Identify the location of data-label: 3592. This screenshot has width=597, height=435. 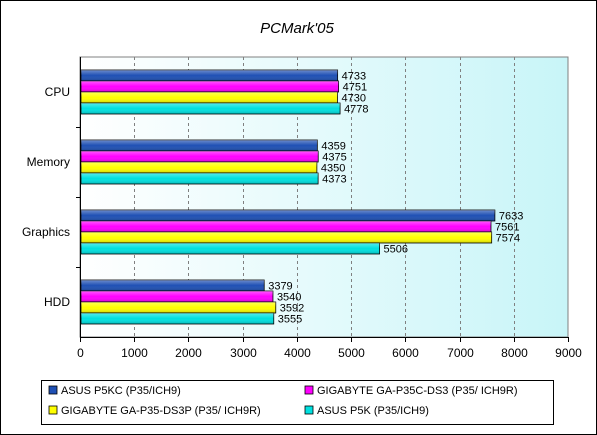
(292, 309).